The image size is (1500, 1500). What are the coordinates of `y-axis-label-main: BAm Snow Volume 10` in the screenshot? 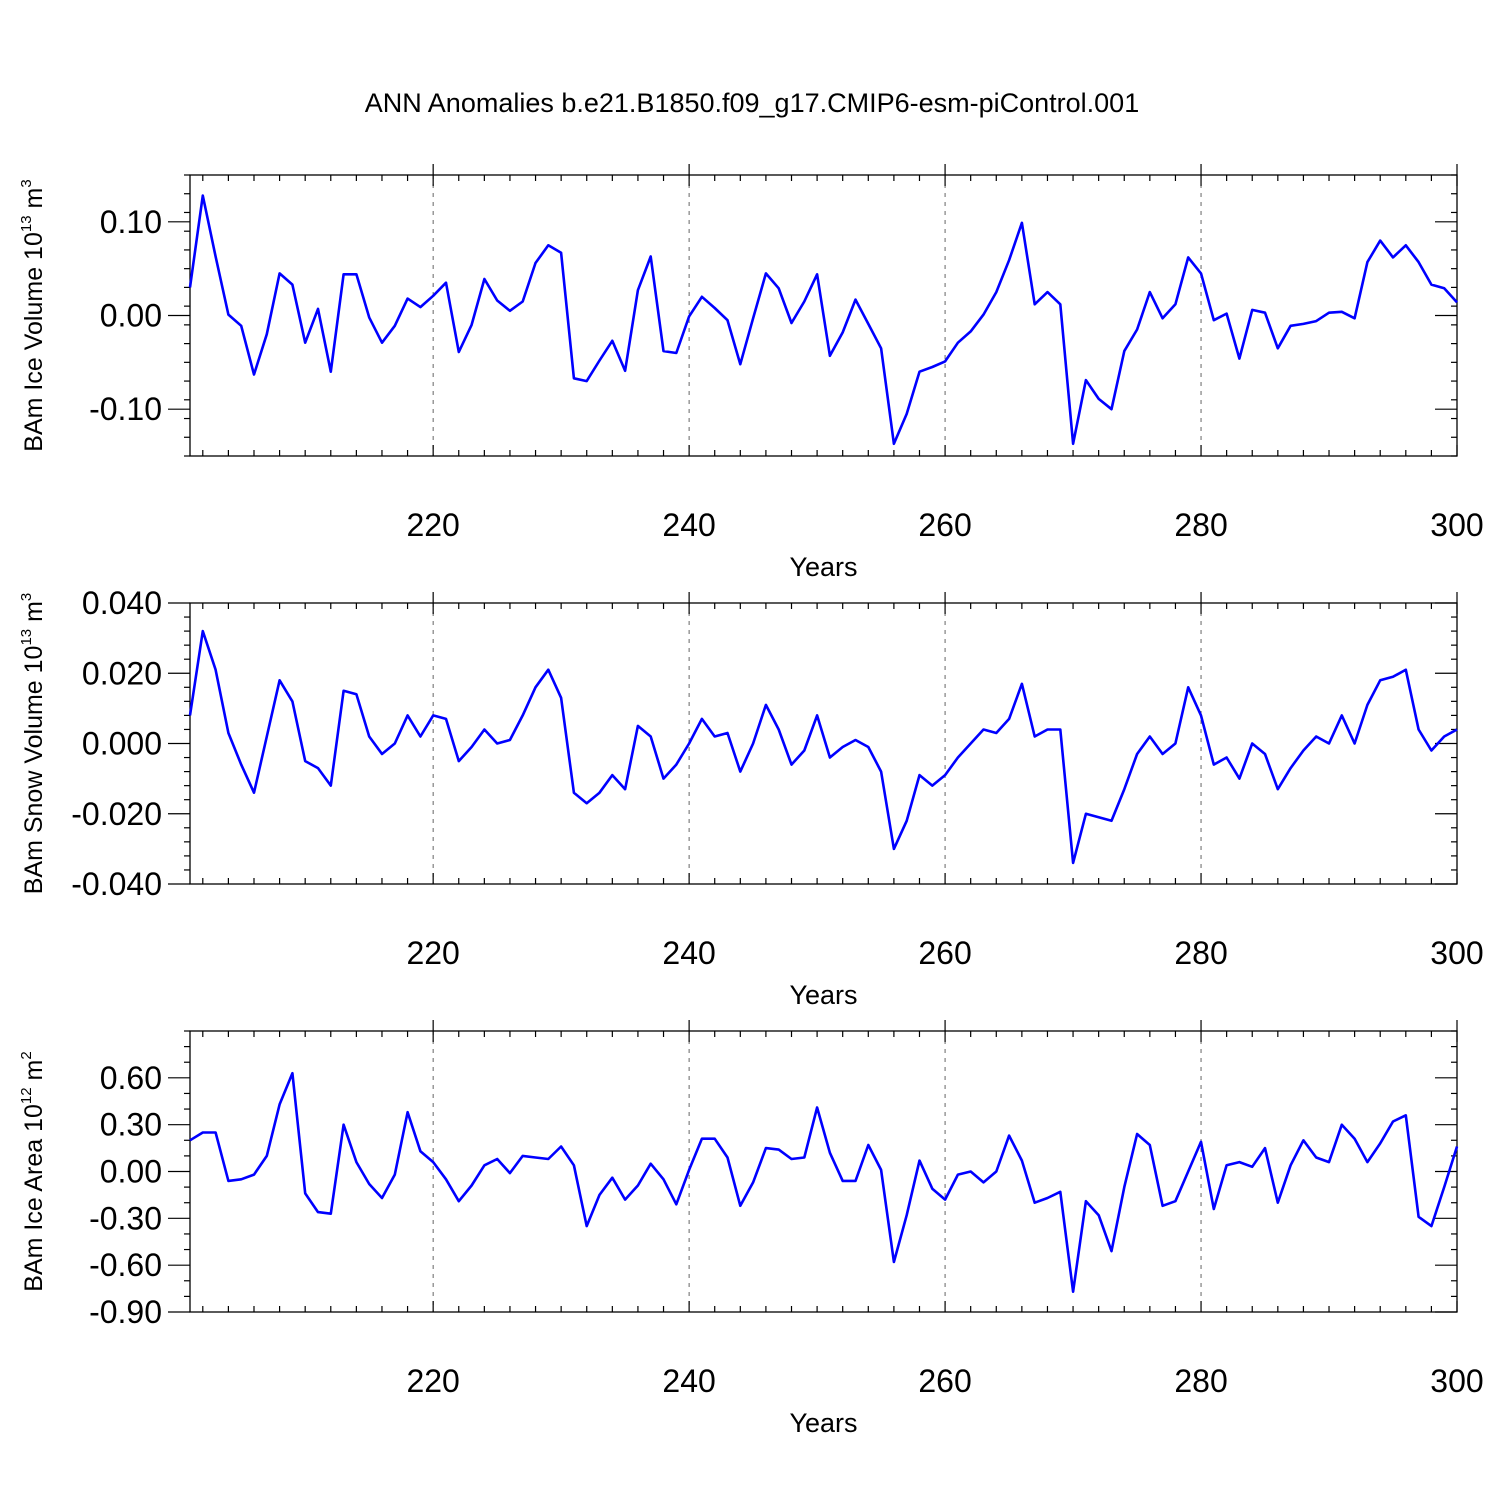 It's located at (34, 770).